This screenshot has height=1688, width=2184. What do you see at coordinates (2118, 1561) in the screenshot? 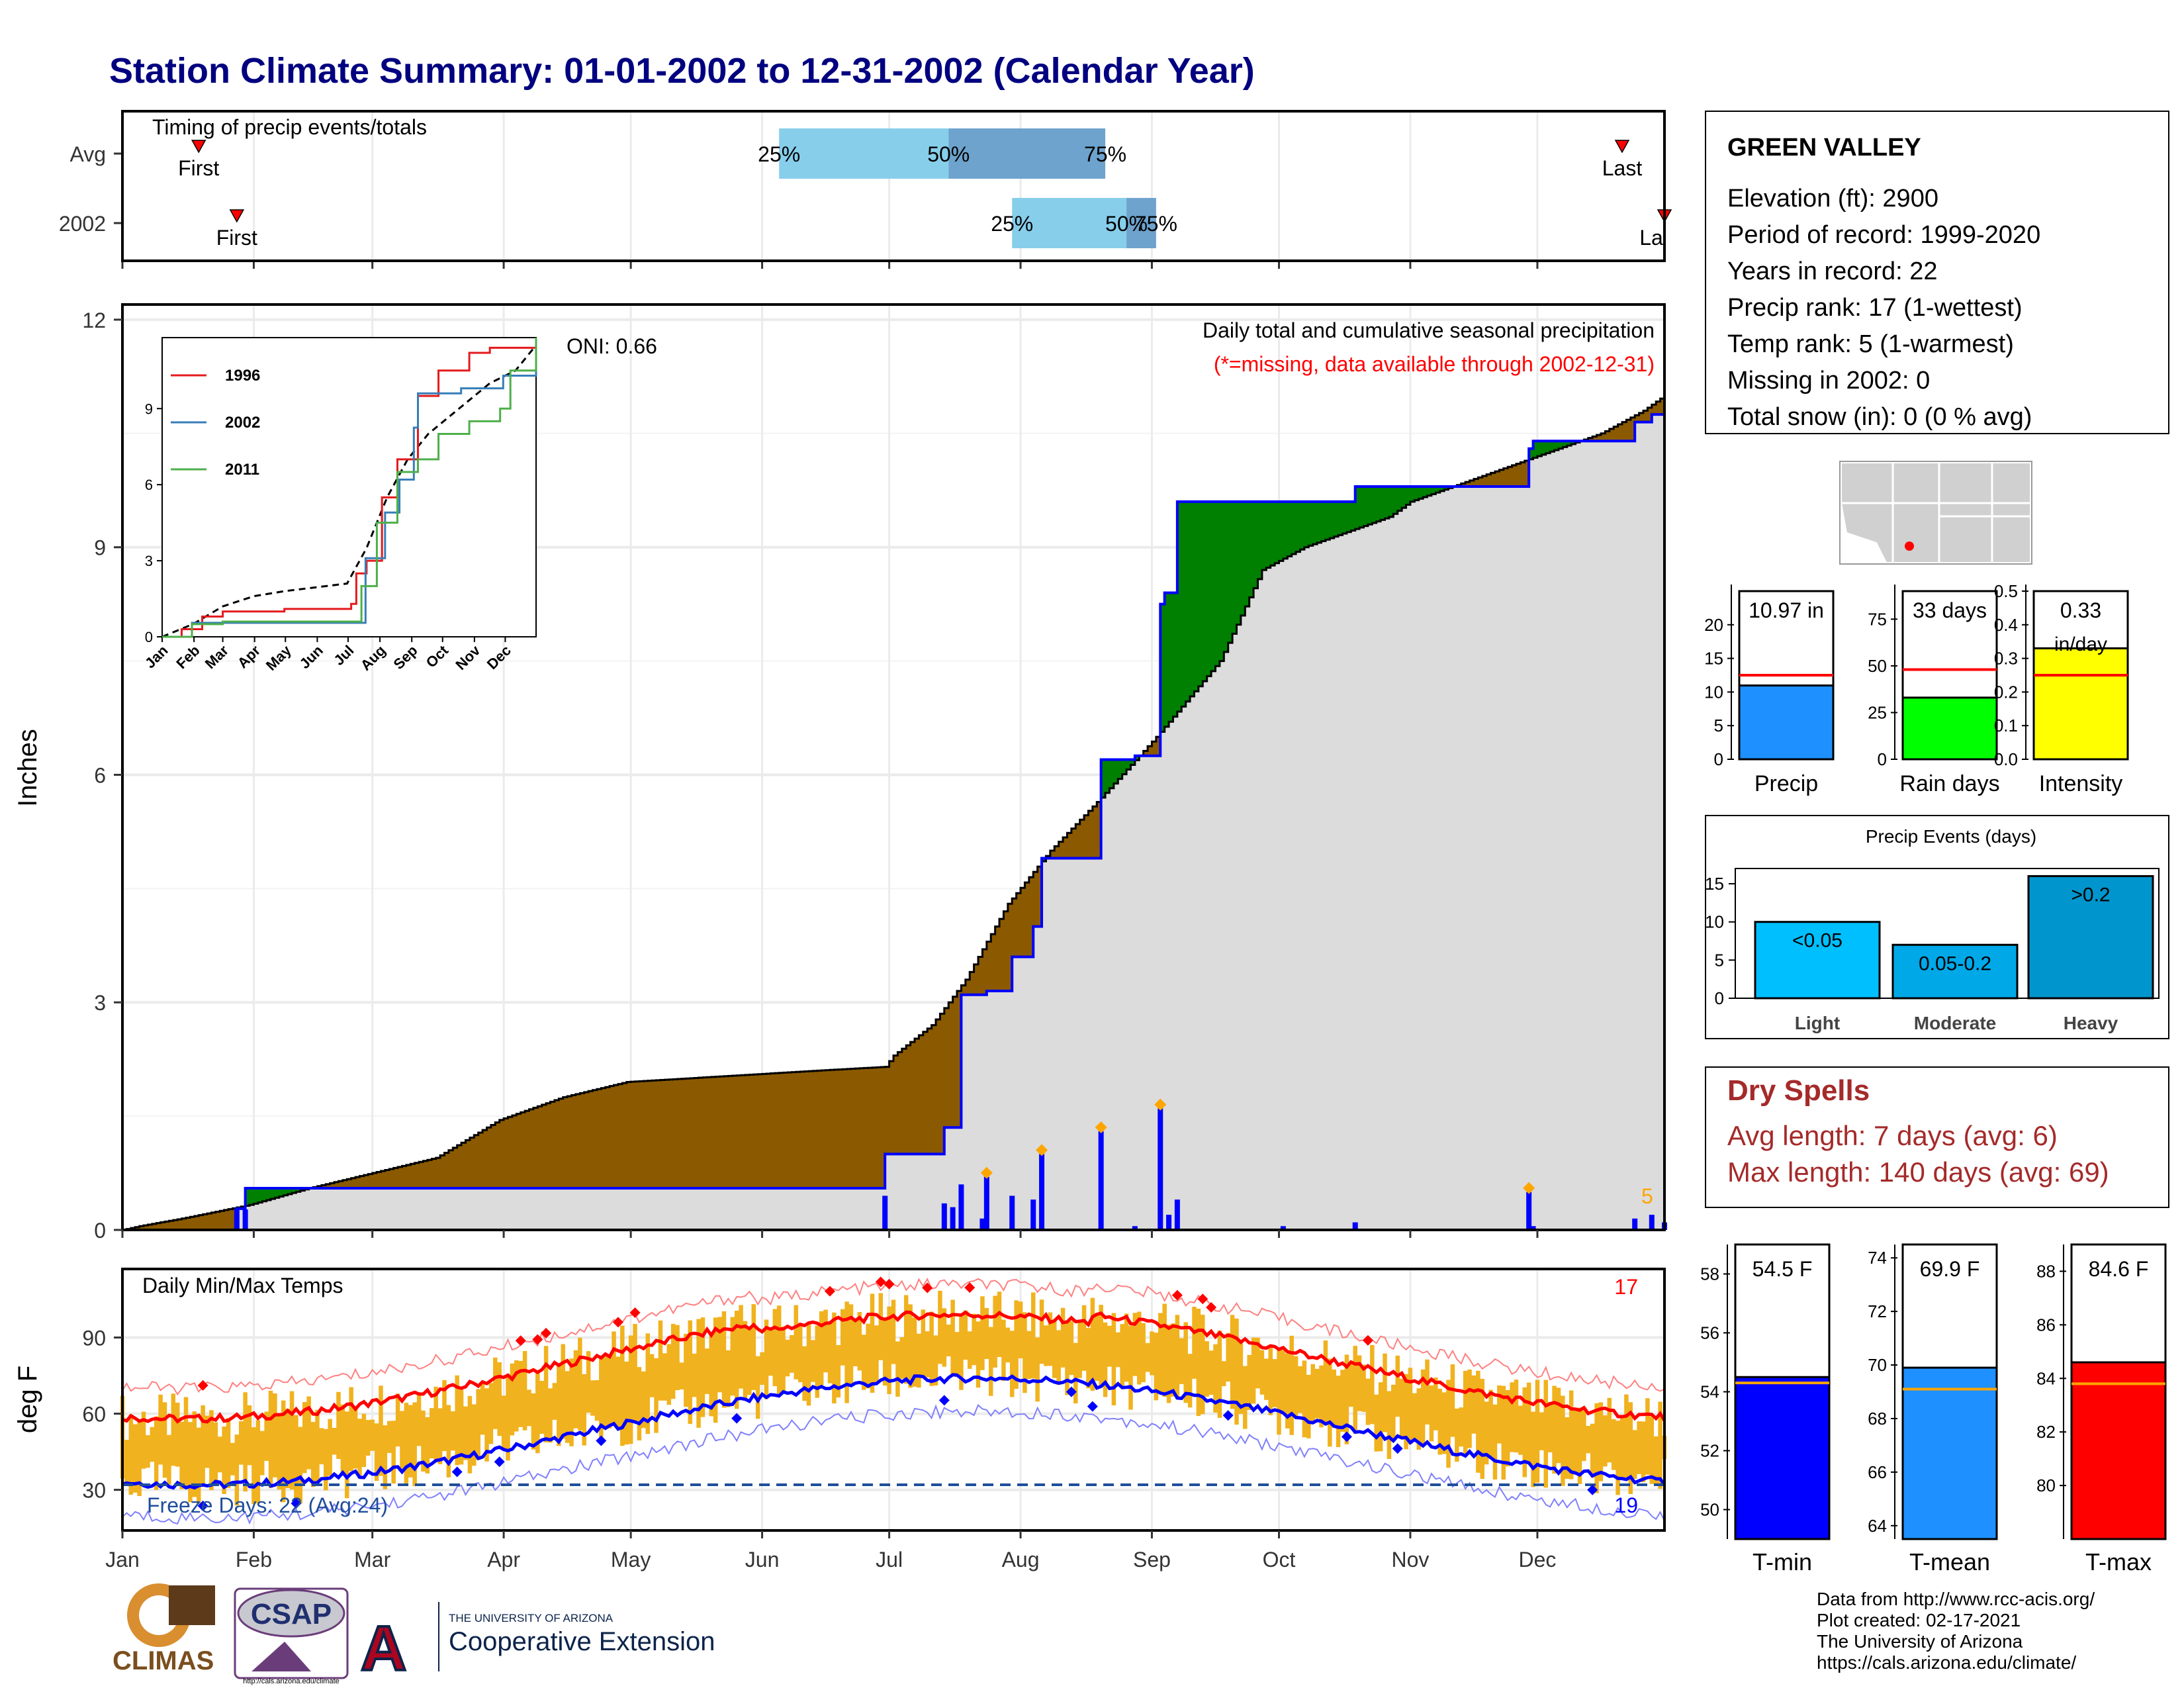
I see `temp-bar-label: T-max` at bounding box center [2118, 1561].